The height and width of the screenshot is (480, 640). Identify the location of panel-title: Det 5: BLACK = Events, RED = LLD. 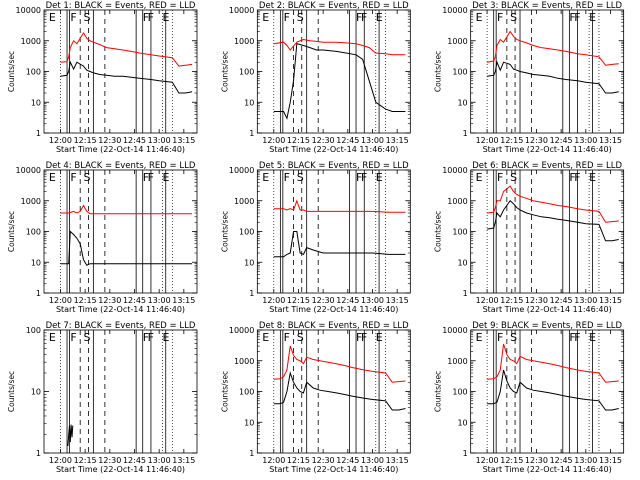
(334, 166).